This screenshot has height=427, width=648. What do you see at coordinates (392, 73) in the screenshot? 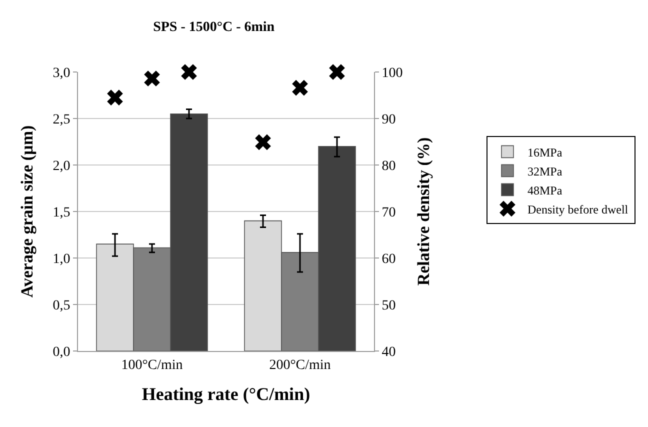
I see `y2-tick-label: 100` at bounding box center [392, 73].